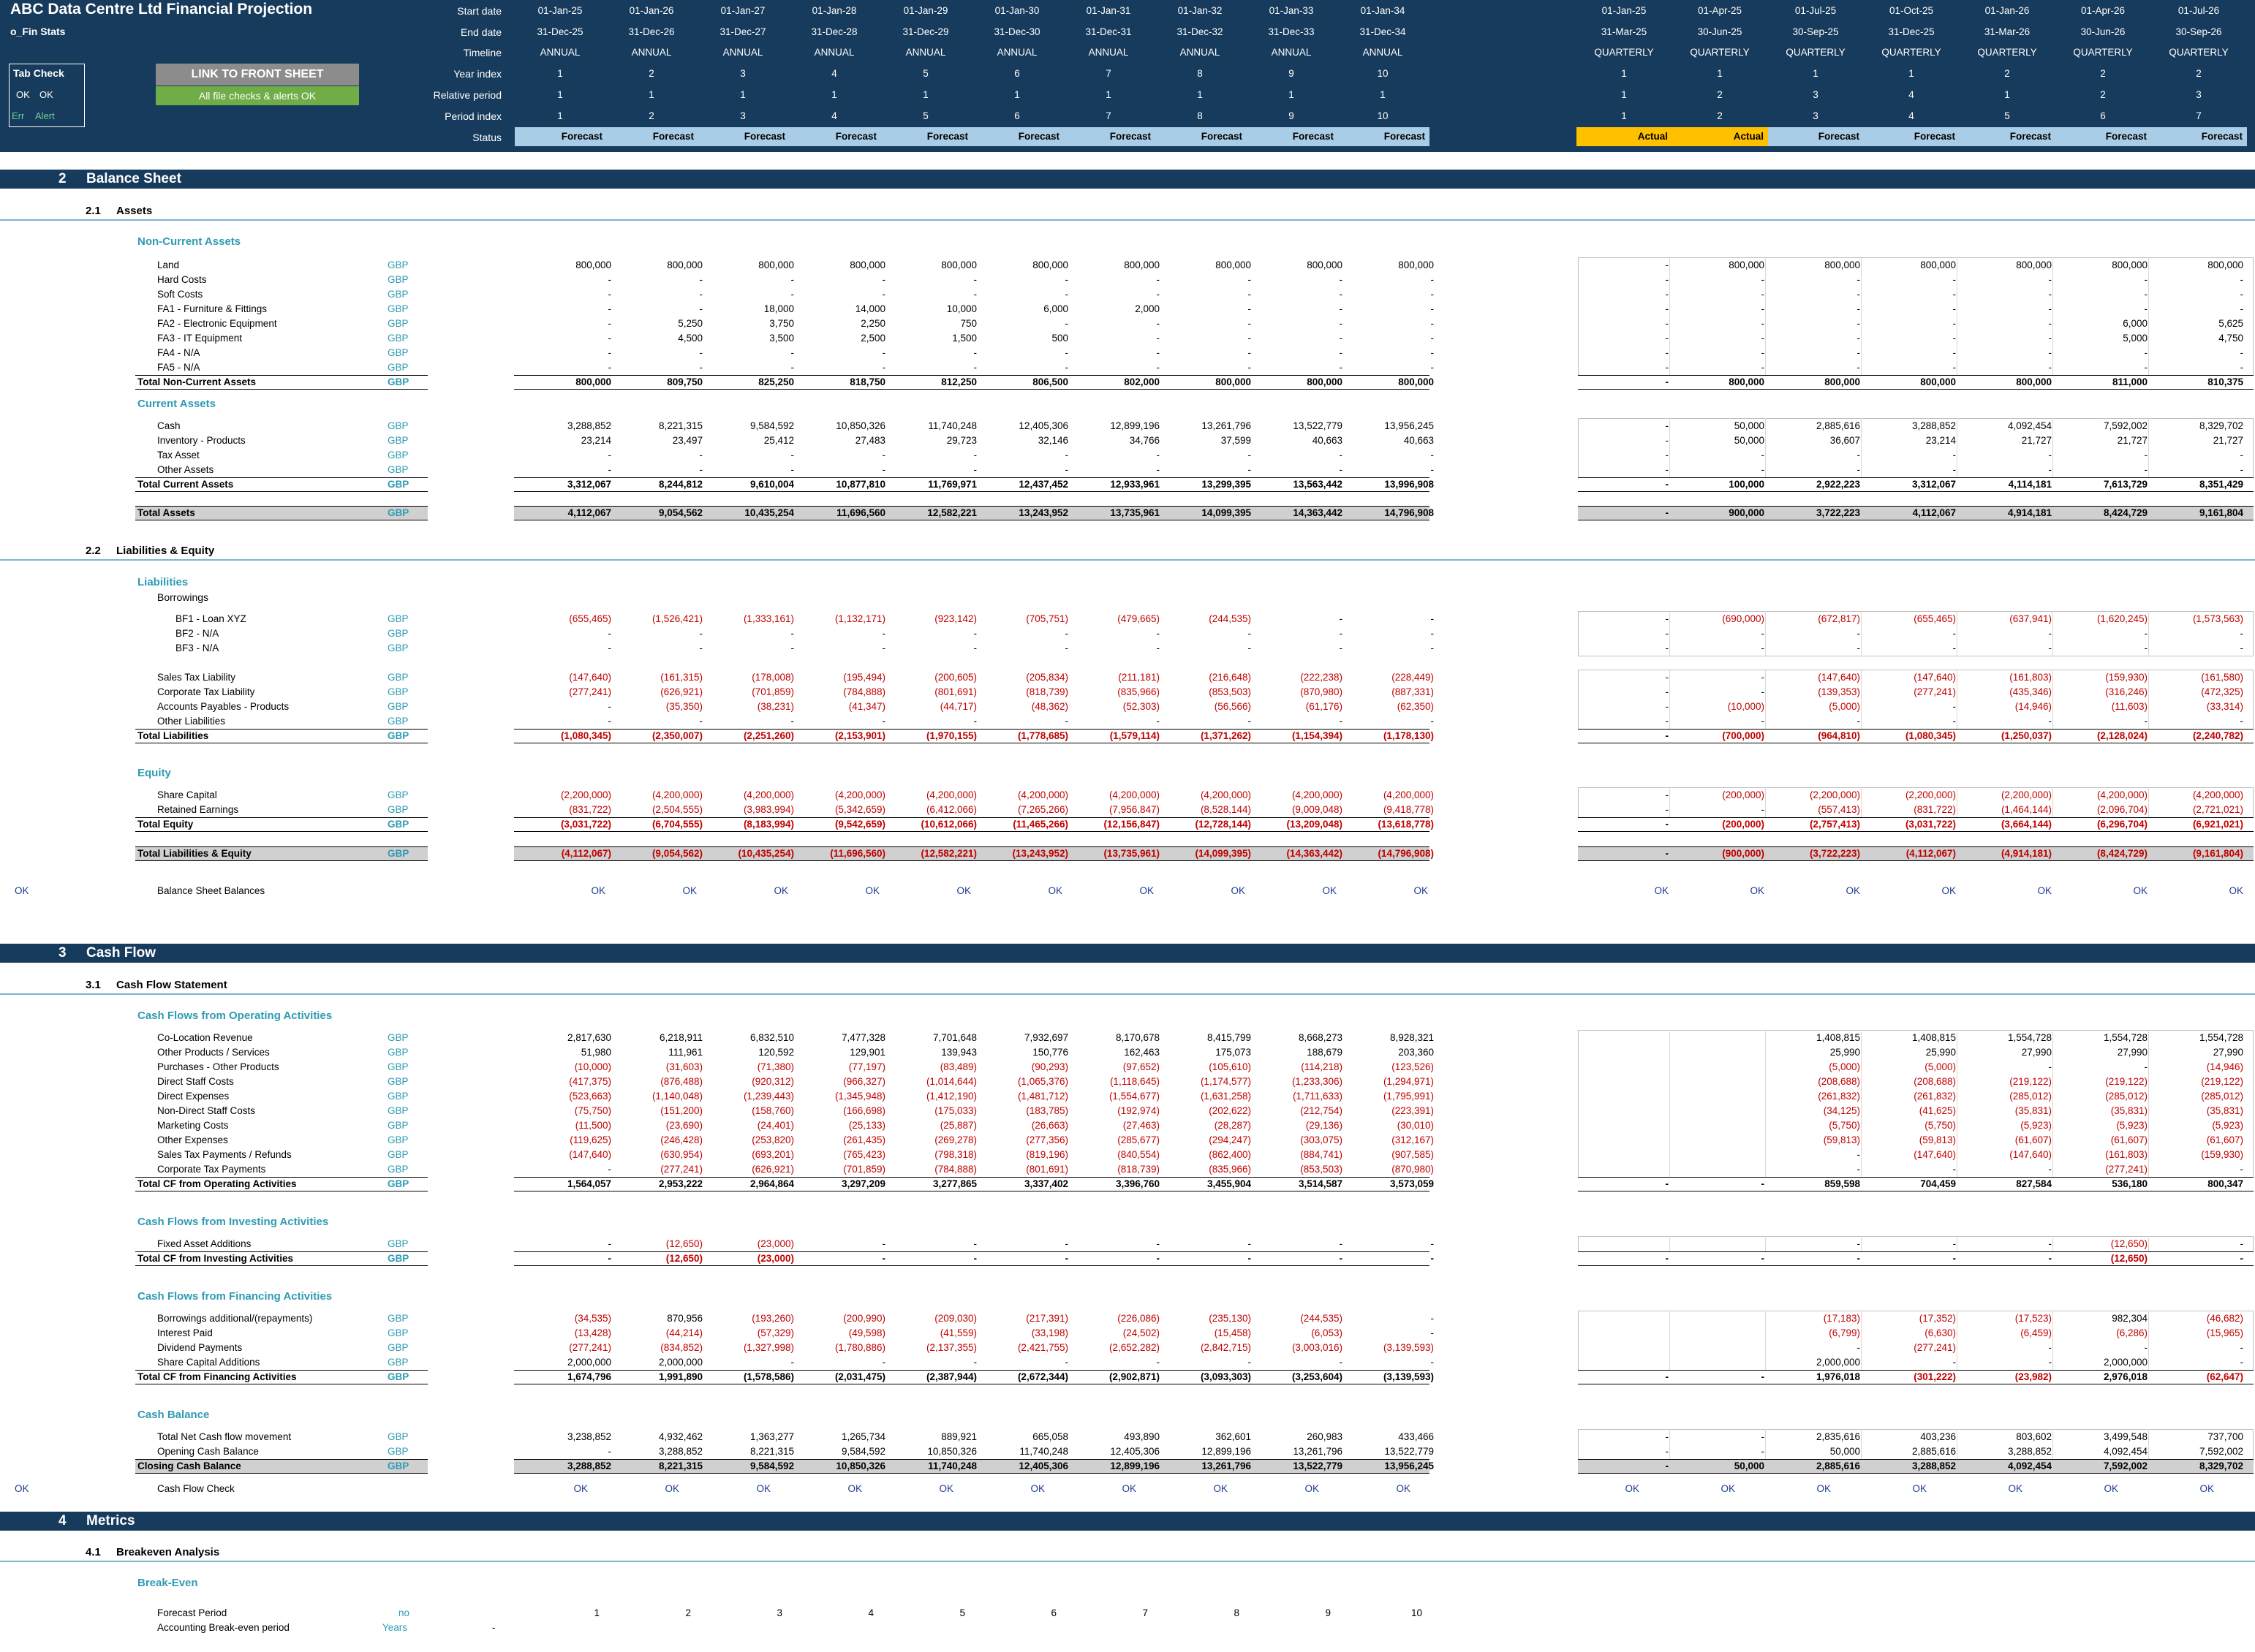  I want to click on annual-value: (205,834), so click(1047, 677).